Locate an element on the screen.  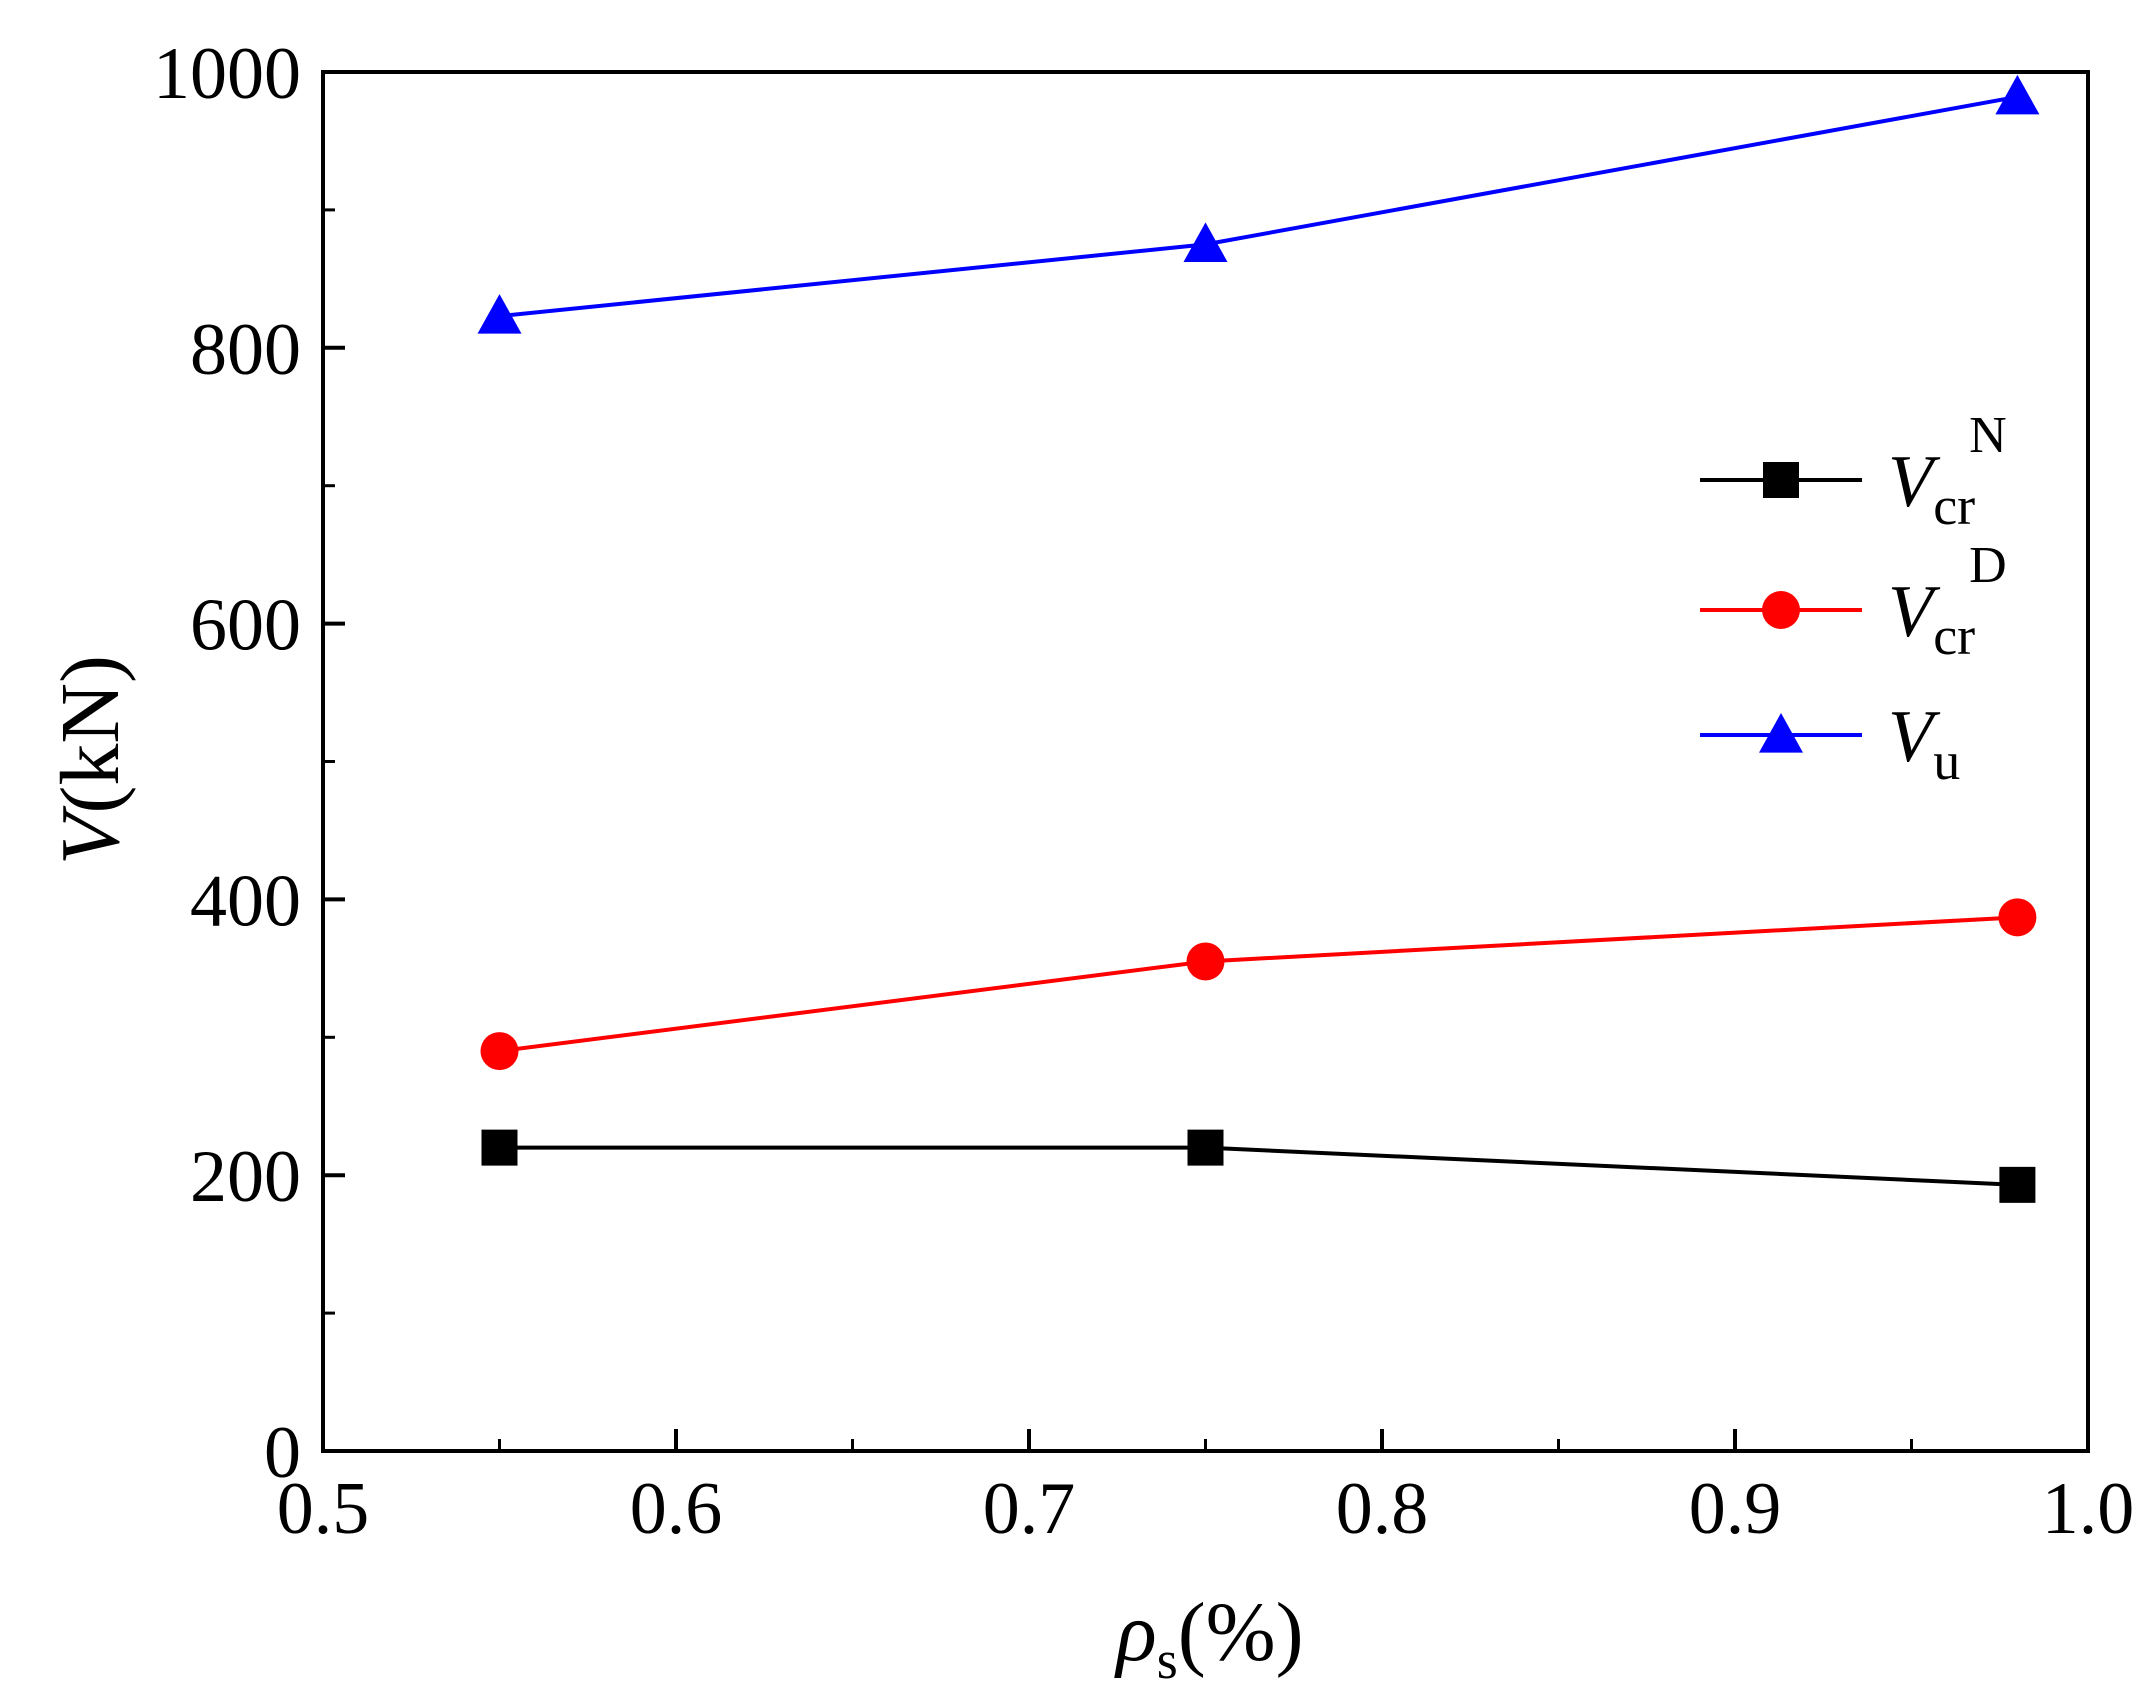
legend-label-sup: N is located at coordinates (1988, 435).